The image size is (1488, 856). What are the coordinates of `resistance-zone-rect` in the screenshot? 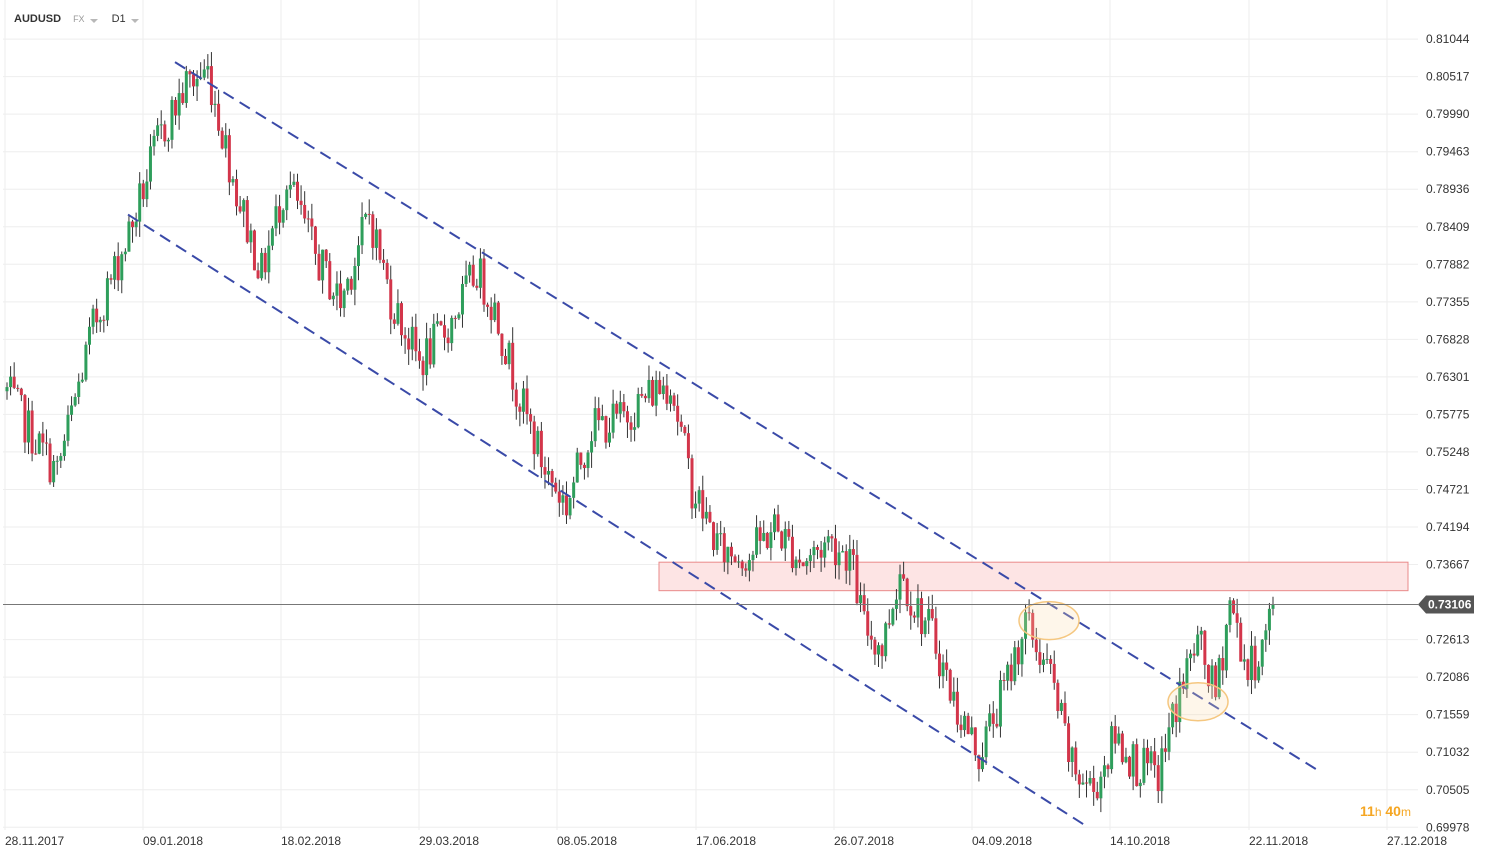 It's located at (1033, 576).